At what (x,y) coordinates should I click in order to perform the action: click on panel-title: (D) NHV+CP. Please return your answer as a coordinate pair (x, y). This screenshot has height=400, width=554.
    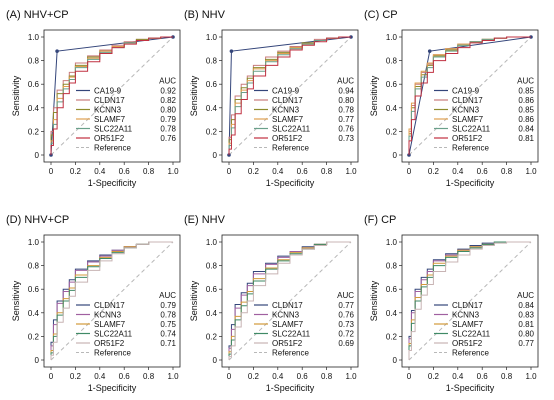
    Looking at the image, I should click on (37, 220).